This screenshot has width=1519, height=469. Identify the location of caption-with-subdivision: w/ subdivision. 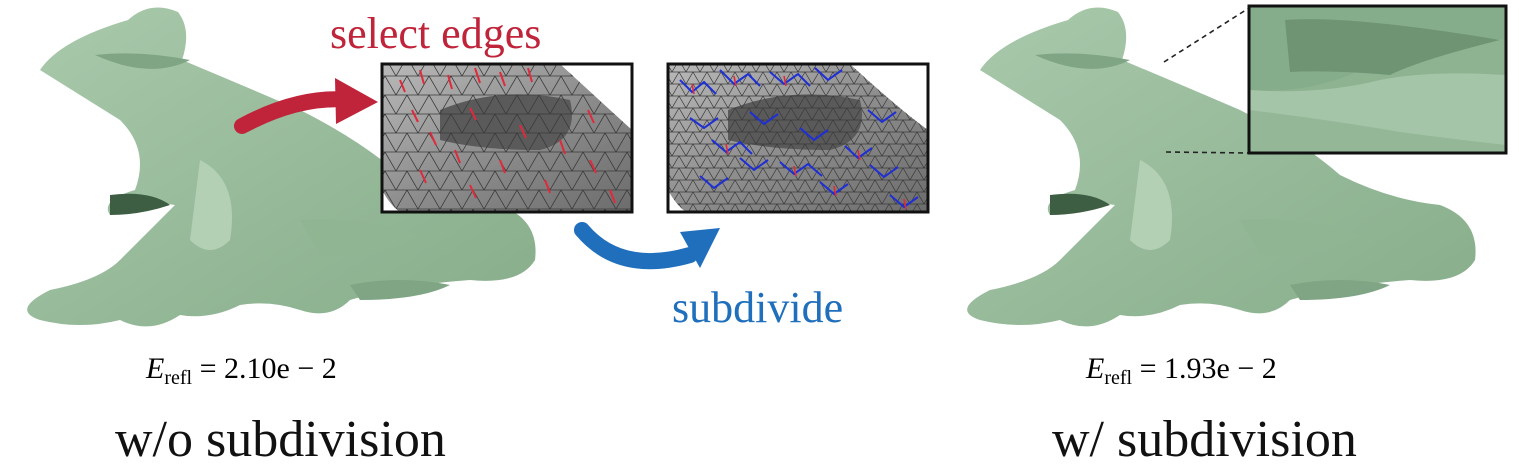
(1204, 439).